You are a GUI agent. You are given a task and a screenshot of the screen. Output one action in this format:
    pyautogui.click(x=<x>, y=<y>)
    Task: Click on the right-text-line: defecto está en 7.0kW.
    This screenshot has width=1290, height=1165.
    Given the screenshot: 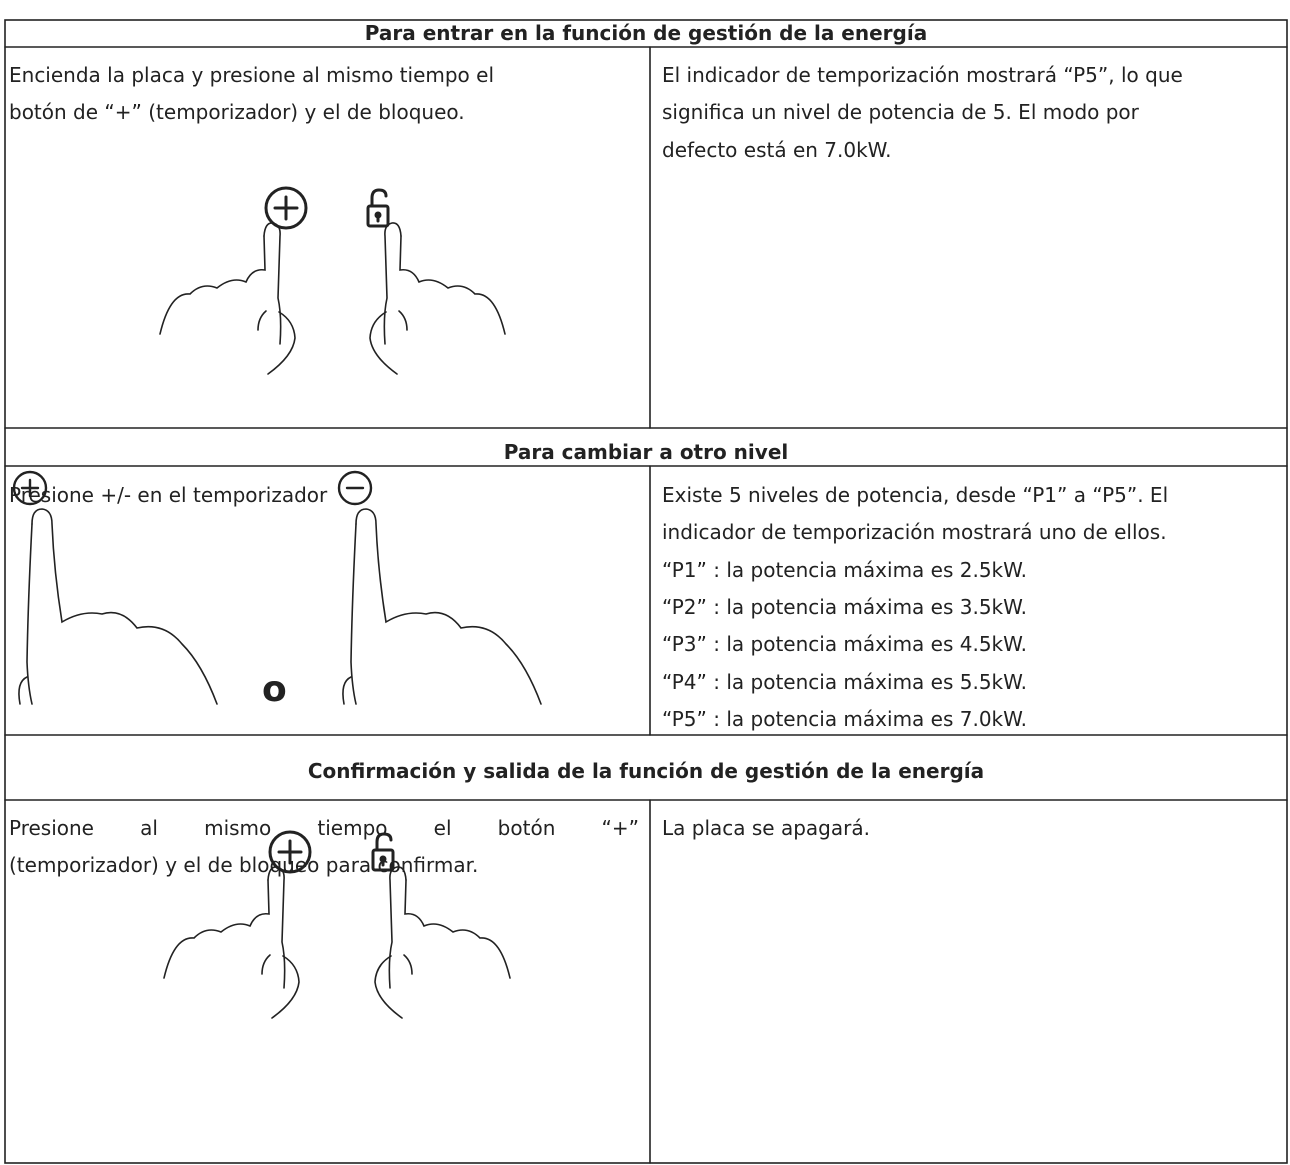 What is the action you would take?
    pyautogui.click(x=777, y=149)
    